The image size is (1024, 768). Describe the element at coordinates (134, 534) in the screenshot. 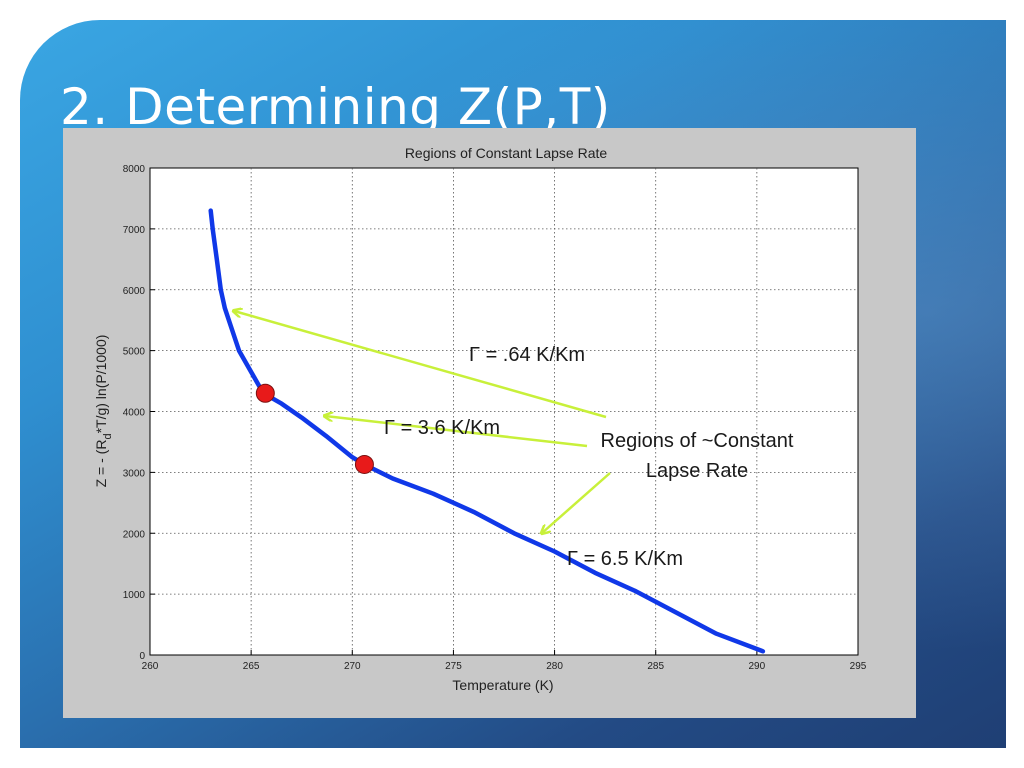

I see `y-tick-label: 2000` at that location.